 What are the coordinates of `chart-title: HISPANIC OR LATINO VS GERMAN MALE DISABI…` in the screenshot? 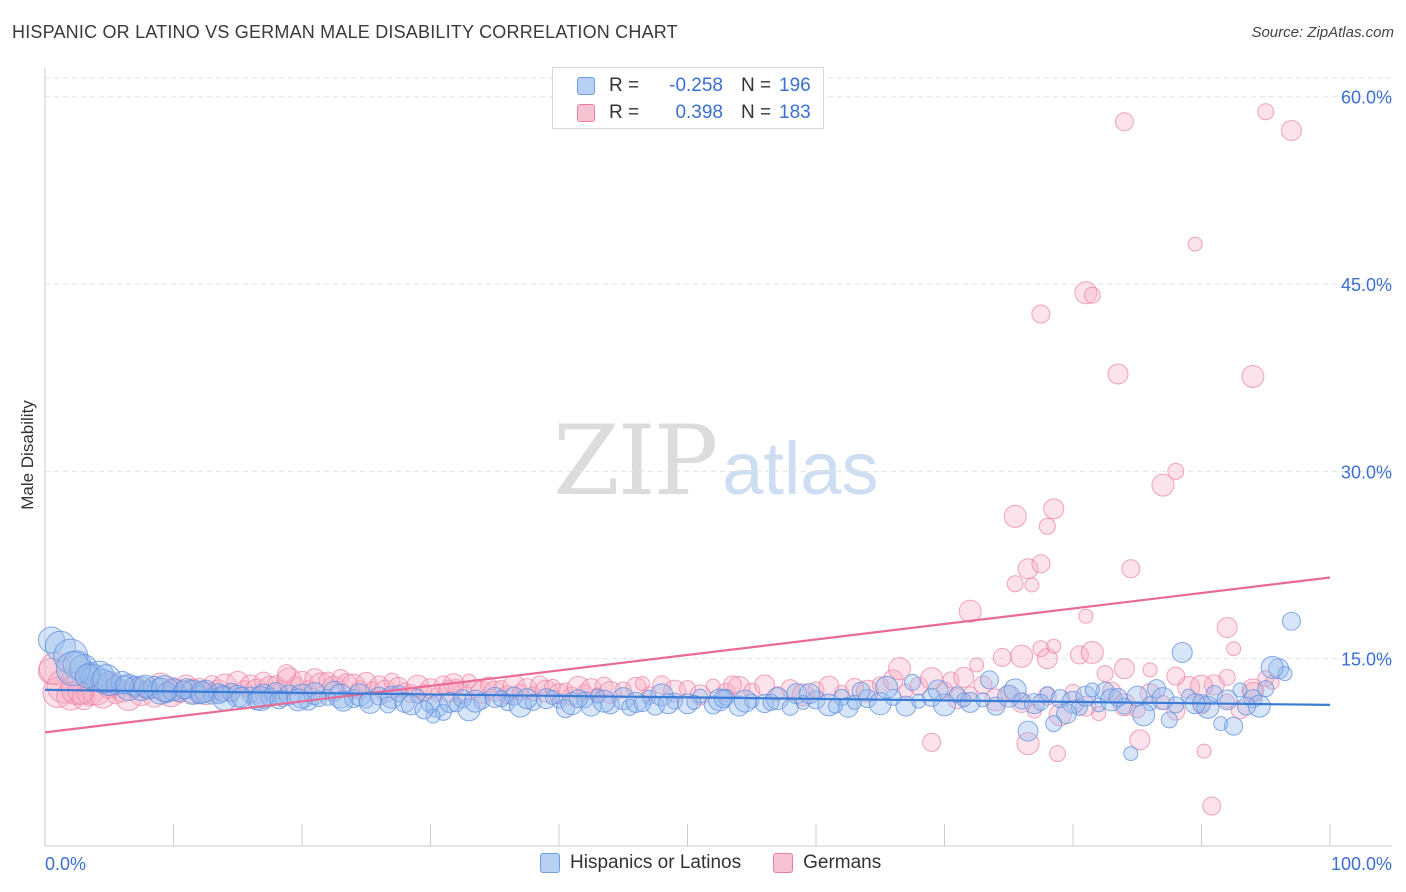 It's located at (345, 32).